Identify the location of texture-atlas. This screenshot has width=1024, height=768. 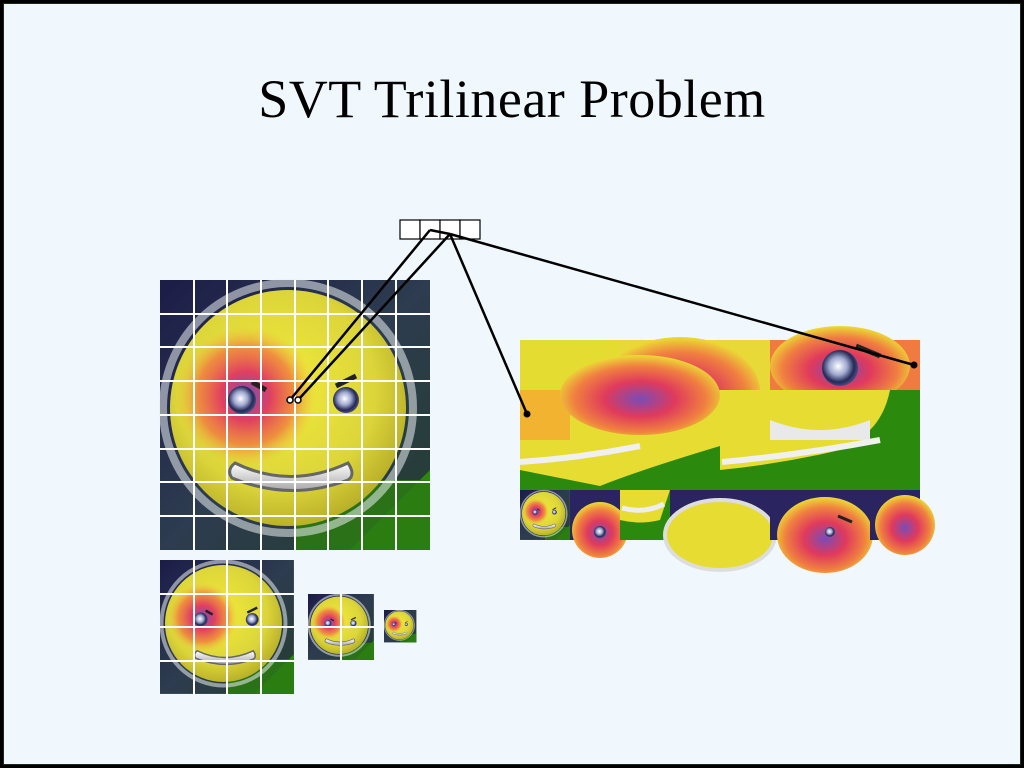
(727, 449).